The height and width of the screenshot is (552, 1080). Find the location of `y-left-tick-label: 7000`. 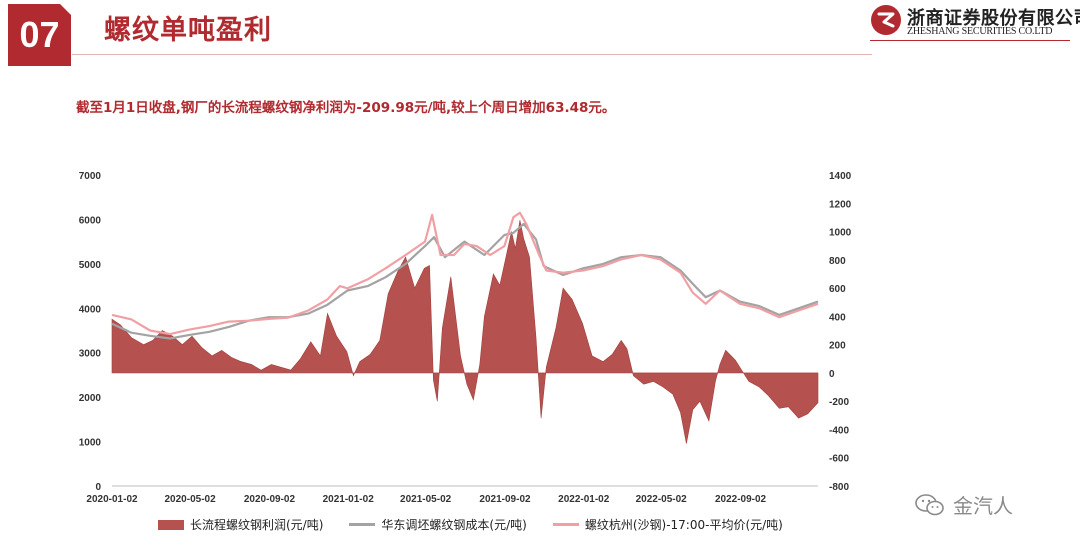

y-left-tick-label: 7000 is located at coordinates (90, 176).